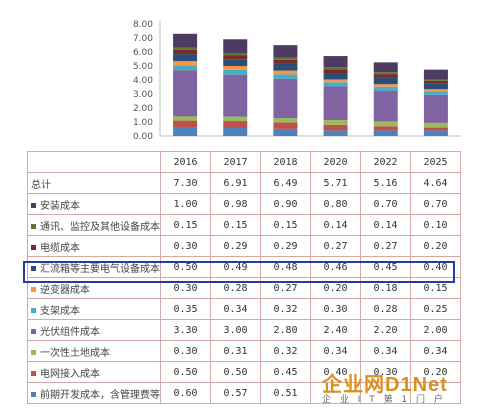 The width and height of the screenshot is (478, 408). What do you see at coordinates (143, 95) in the screenshot?
I see `y-tick-label: 3.00` at bounding box center [143, 95].